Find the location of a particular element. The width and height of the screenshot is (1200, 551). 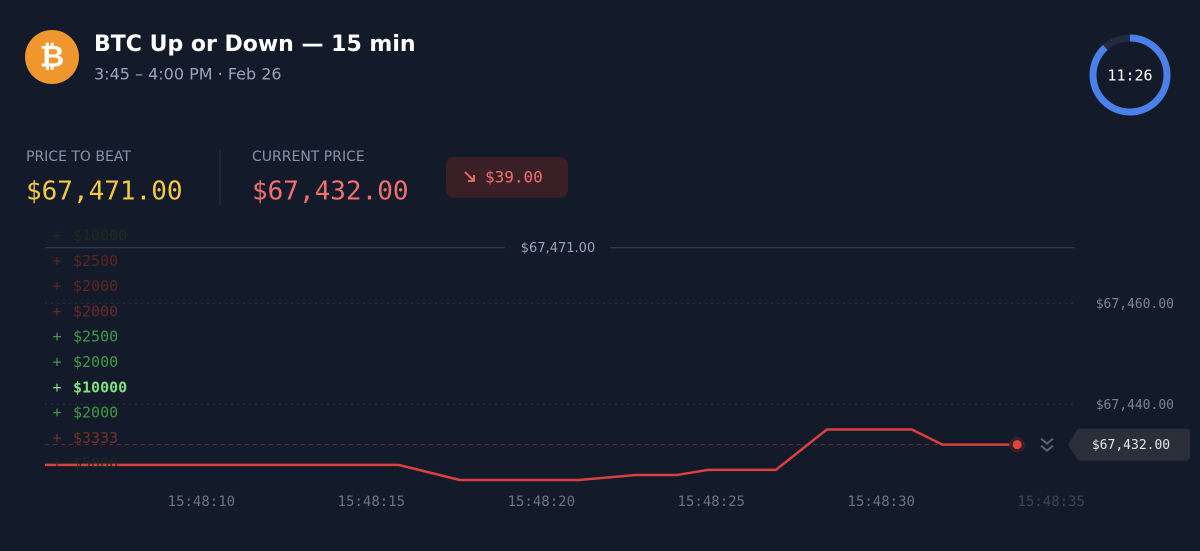

price-line is located at coordinates (531, 455).